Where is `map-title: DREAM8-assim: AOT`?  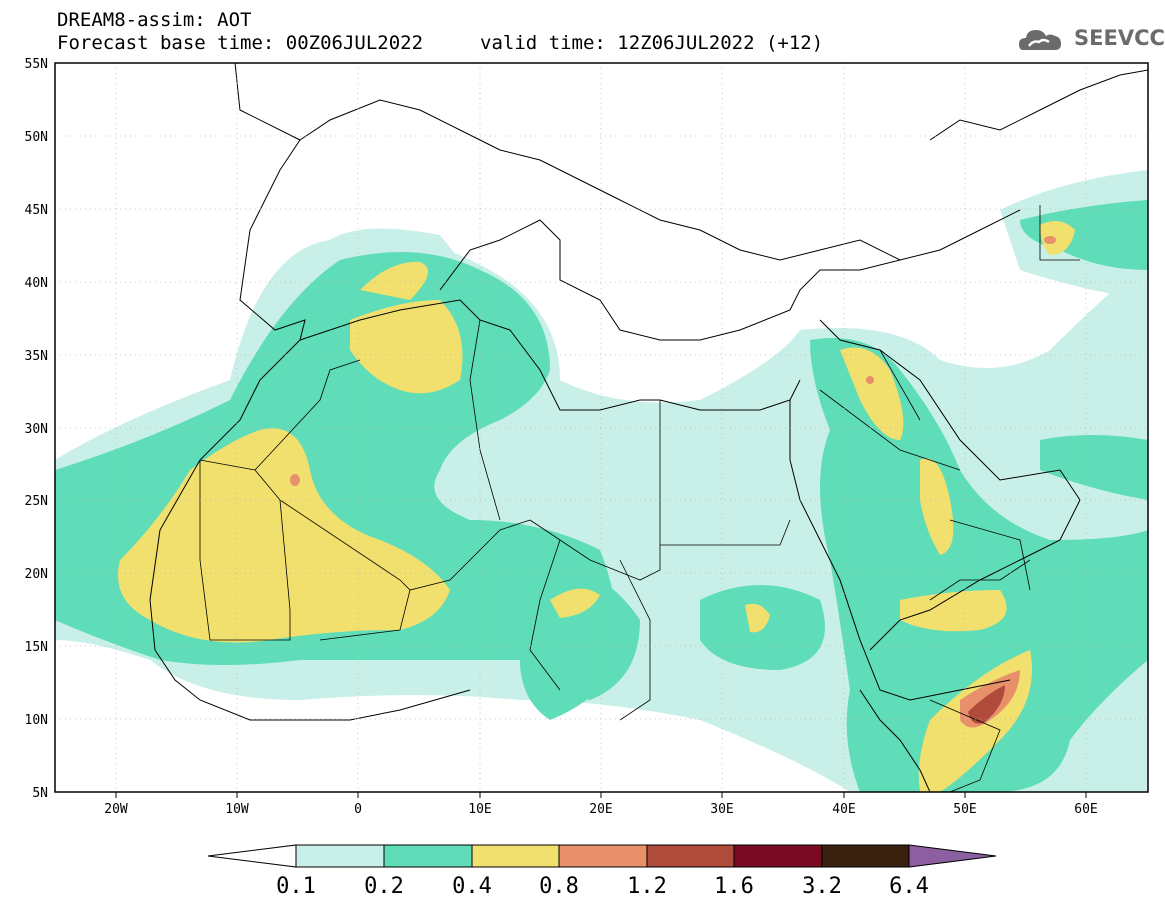 map-title: DREAM8-assim: AOT is located at coordinates (154, 20).